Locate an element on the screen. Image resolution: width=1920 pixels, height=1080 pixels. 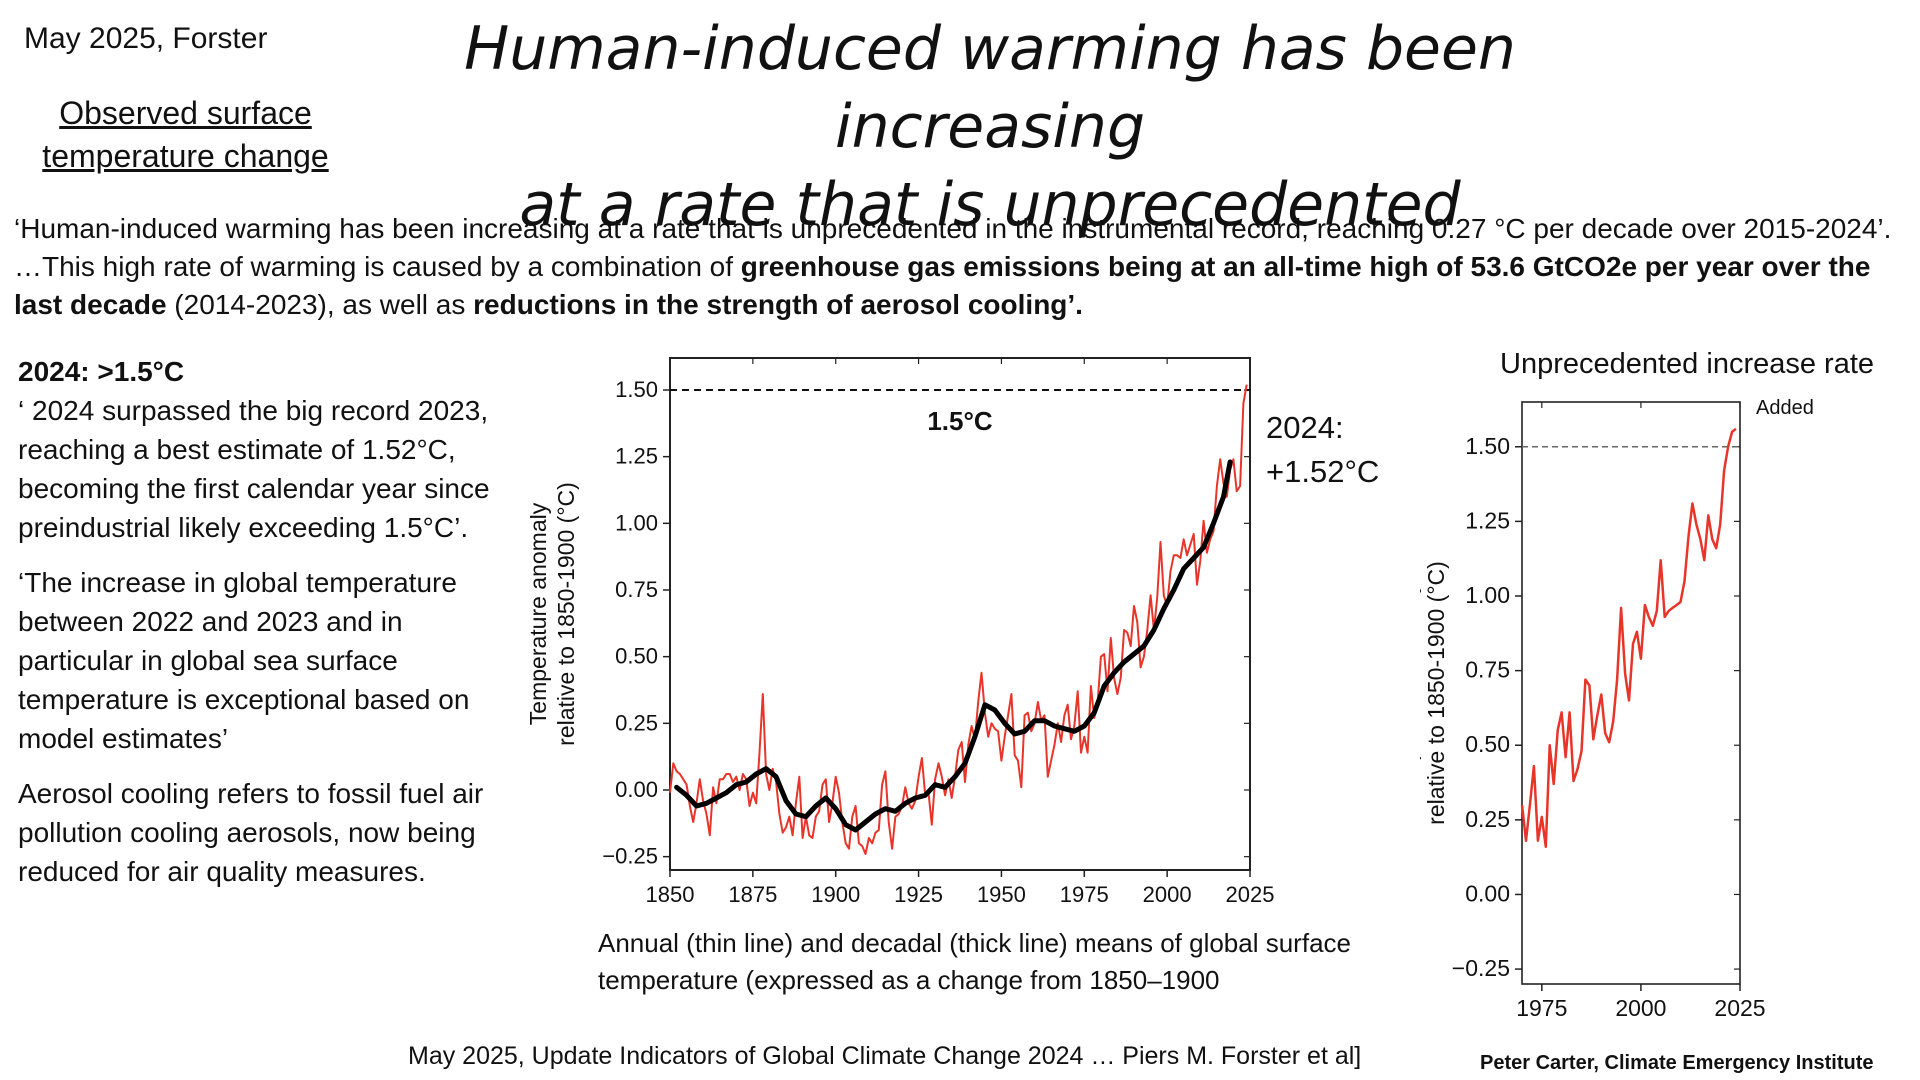
x-tick-label: 1875 is located at coordinates (752, 894).